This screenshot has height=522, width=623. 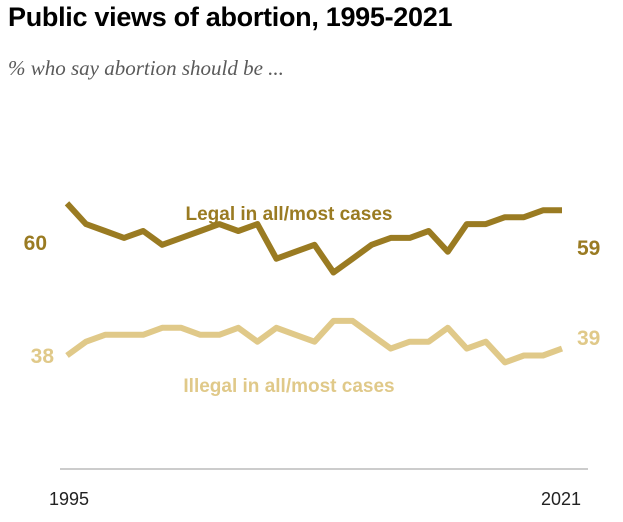 What do you see at coordinates (69, 499) in the screenshot?
I see `x-tick-label-start: 1995` at bounding box center [69, 499].